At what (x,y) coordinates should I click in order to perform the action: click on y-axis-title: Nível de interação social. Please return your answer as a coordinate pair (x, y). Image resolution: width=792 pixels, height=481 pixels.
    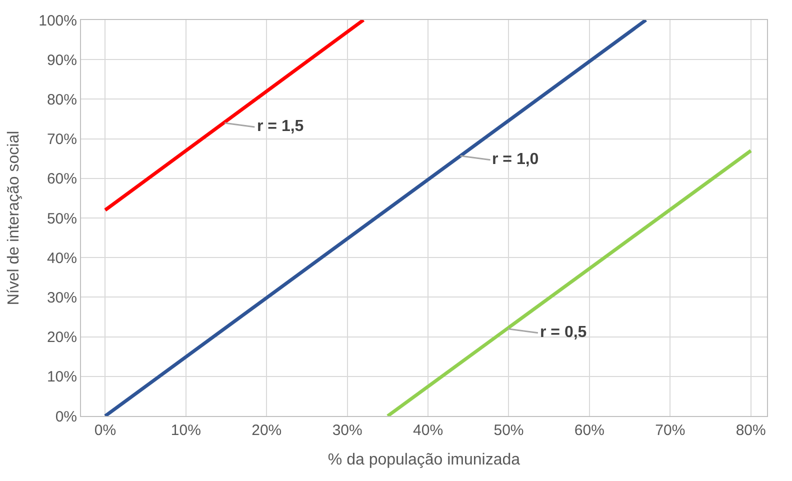
    Looking at the image, I should click on (14, 218).